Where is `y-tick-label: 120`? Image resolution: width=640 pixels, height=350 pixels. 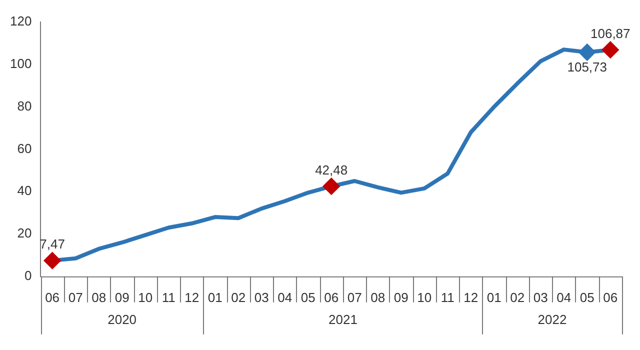 y-tick-label: 120 is located at coordinates (21, 21).